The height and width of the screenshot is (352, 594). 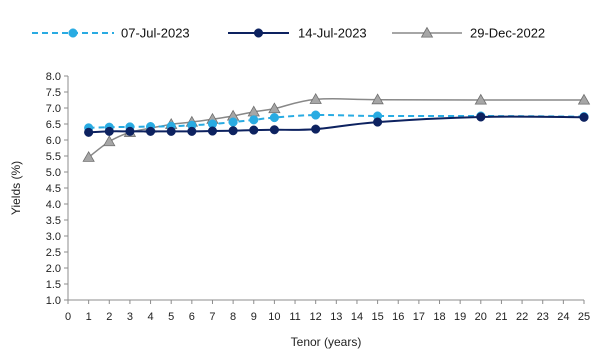 I want to click on y-tick-label: 2.0, so click(x=53, y=269).